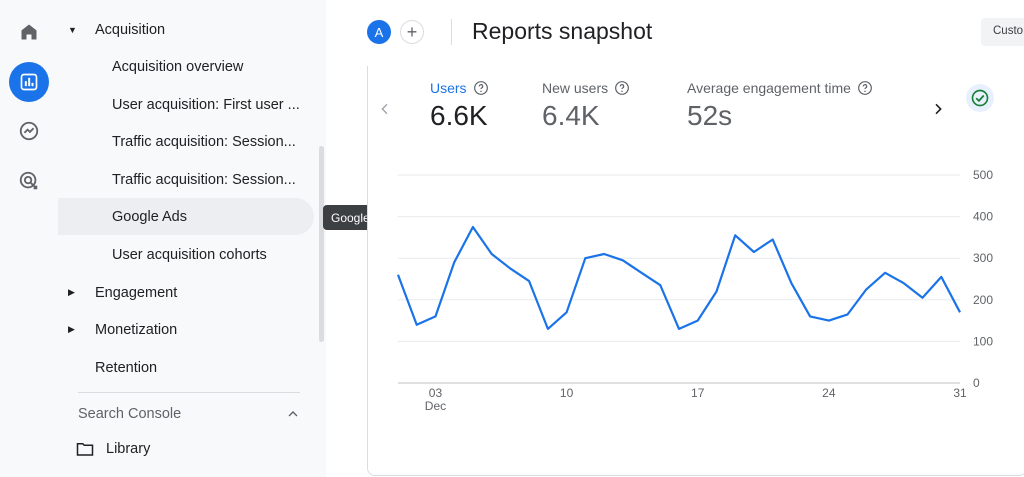 The image size is (1024, 477). What do you see at coordinates (293, 414) in the screenshot?
I see `chevron-up-icon` at bounding box center [293, 414].